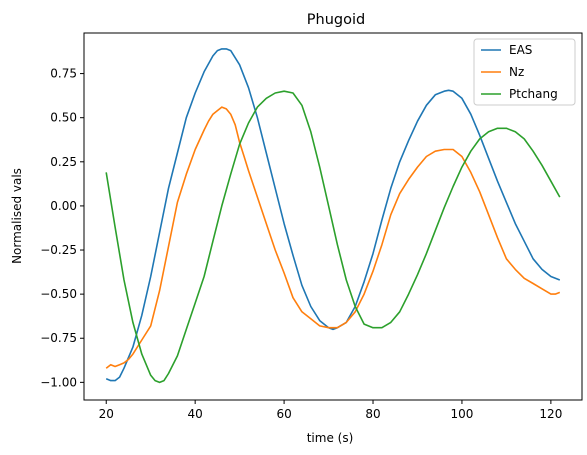  What do you see at coordinates (62, 228) in the screenshot?
I see `y-axis-ticks: −1.00 −0.75 −0.50 −0.25 0.00 0.25 0.50 0.75` at bounding box center [62, 228].